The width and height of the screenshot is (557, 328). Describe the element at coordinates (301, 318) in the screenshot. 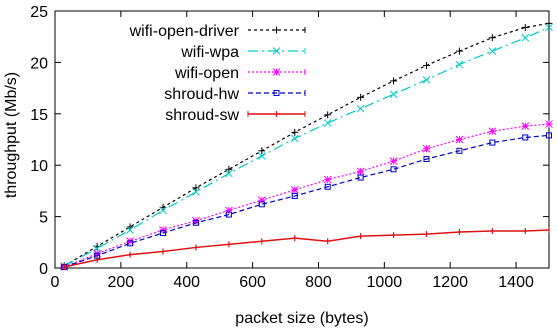

I see `x-axis-label: packet size (bytes)` at that location.